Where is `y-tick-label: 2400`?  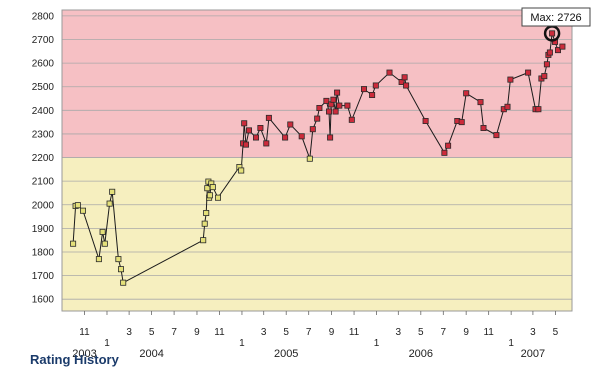
y-tick-label: 2400 is located at coordinates (43, 111).